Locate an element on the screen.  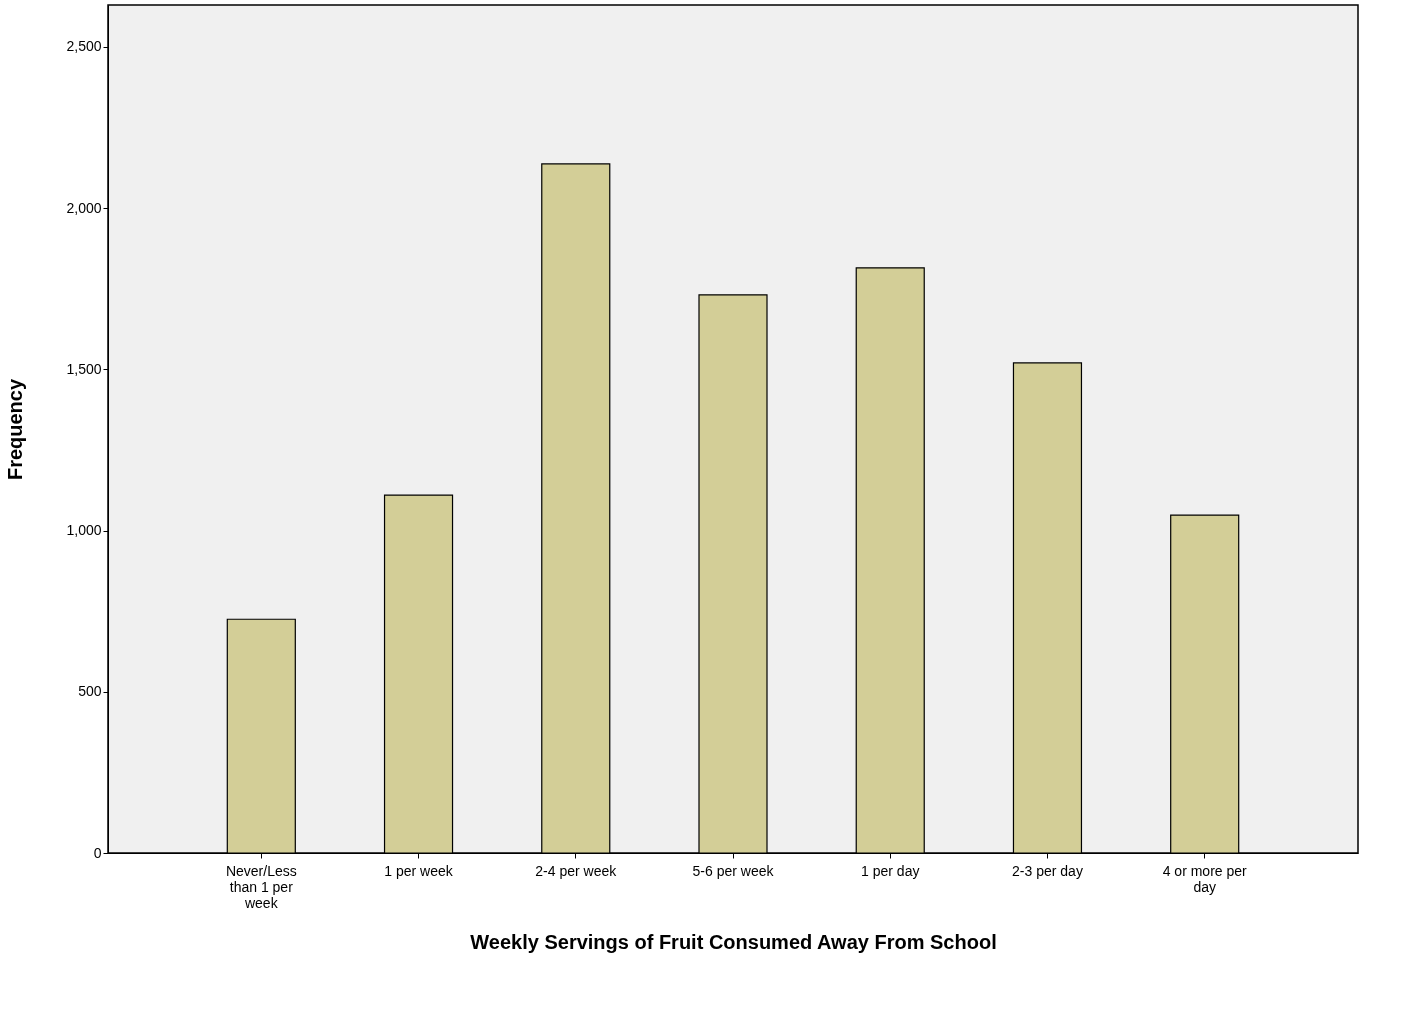
x-tick-label: 2-4 per week is located at coordinates (576, 870).